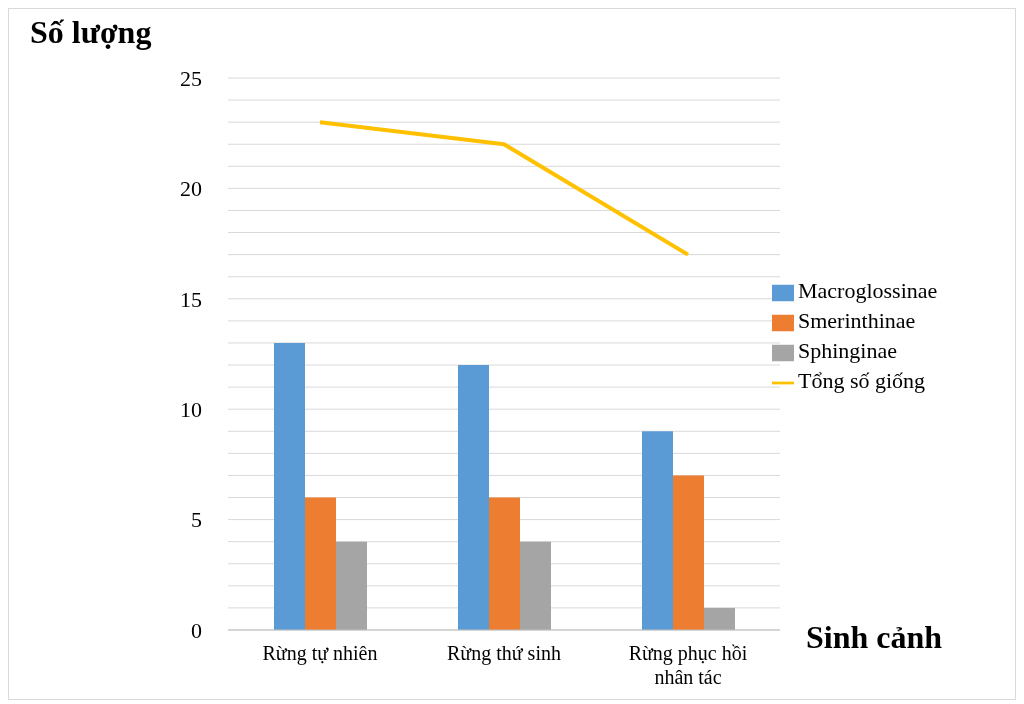 The width and height of the screenshot is (1024, 704). Describe the element at coordinates (688, 665) in the screenshot. I see `x-tick-label: Rừng phục hồi nhân tác` at that location.